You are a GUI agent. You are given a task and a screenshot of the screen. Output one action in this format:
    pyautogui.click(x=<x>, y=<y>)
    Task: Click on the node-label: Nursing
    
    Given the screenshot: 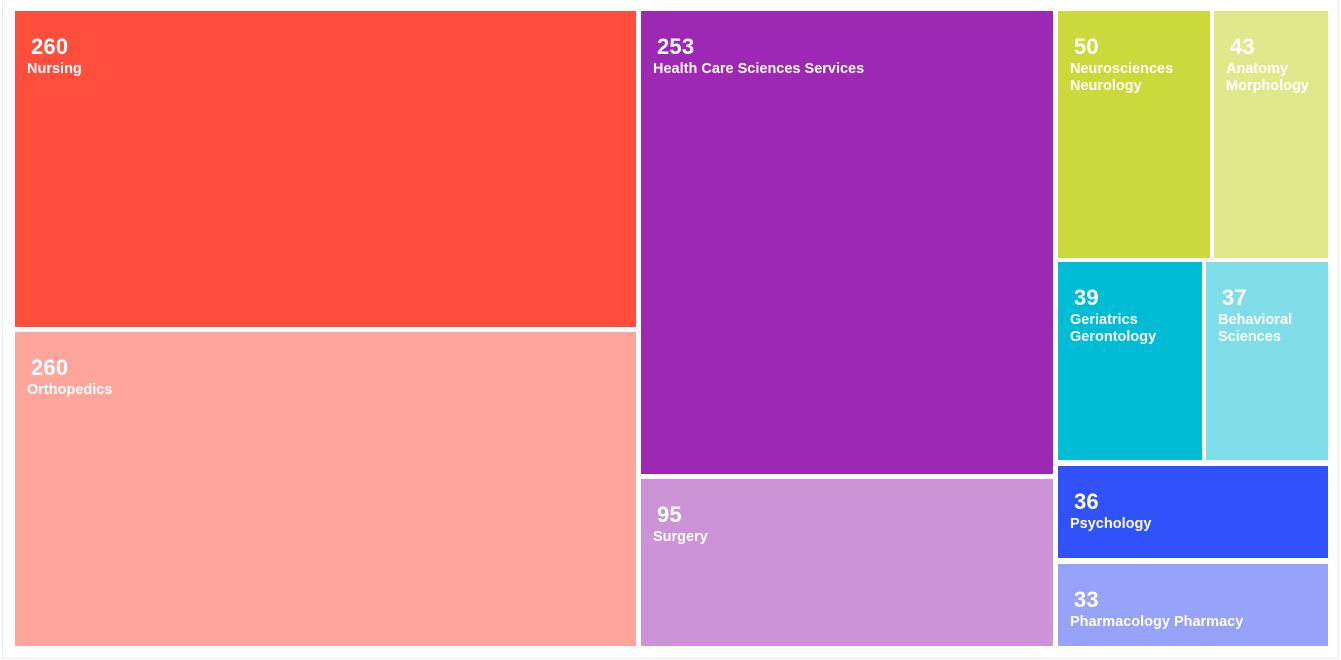 What is the action you would take?
    pyautogui.click(x=54, y=68)
    